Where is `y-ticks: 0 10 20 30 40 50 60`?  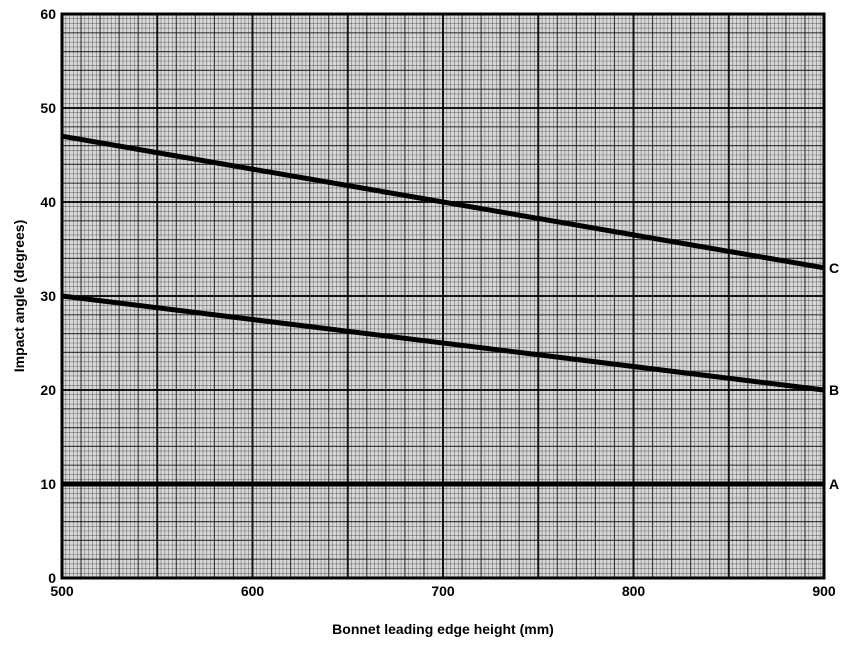 y-ticks: 0 10 20 30 40 50 60 is located at coordinates (48, 296).